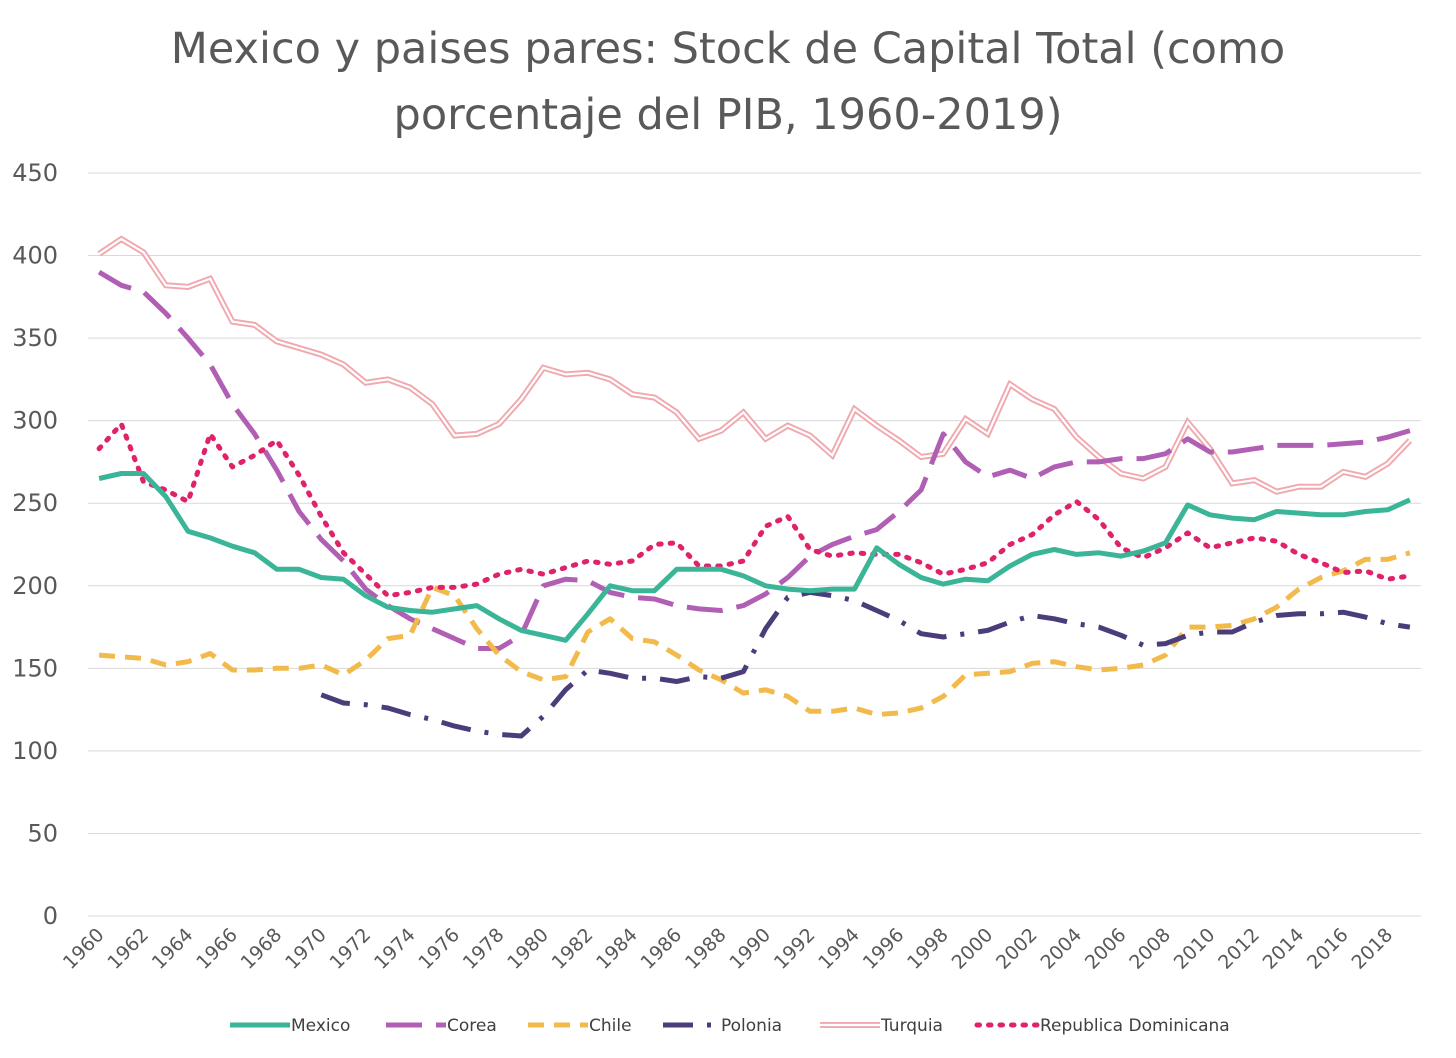  What do you see at coordinates (290, 1026) in the screenshot?
I see `legend-item-mexico: Mexico` at bounding box center [290, 1026].